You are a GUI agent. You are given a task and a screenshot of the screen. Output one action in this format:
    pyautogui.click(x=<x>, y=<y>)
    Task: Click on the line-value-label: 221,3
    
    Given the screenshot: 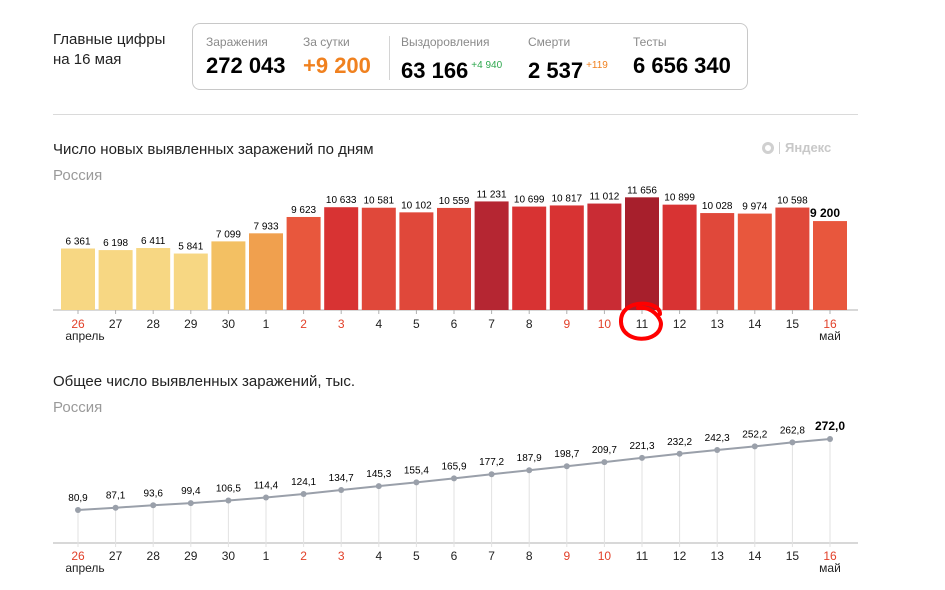 What is the action you would take?
    pyautogui.click(x=641, y=446)
    